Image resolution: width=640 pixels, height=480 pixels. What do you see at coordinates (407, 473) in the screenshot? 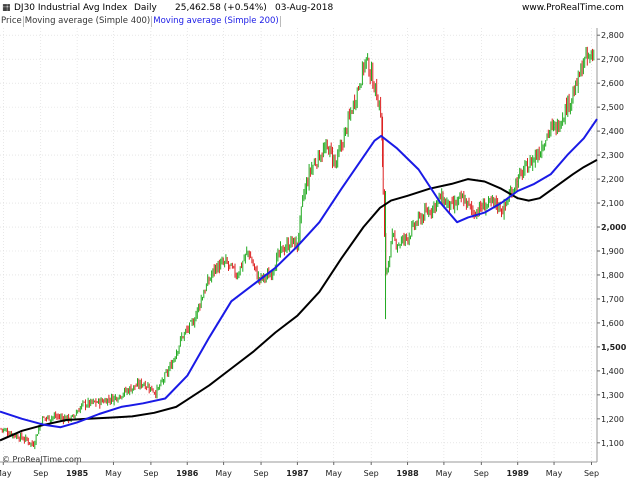
I see `x-tick-label: 1988` at bounding box center [407, 473].